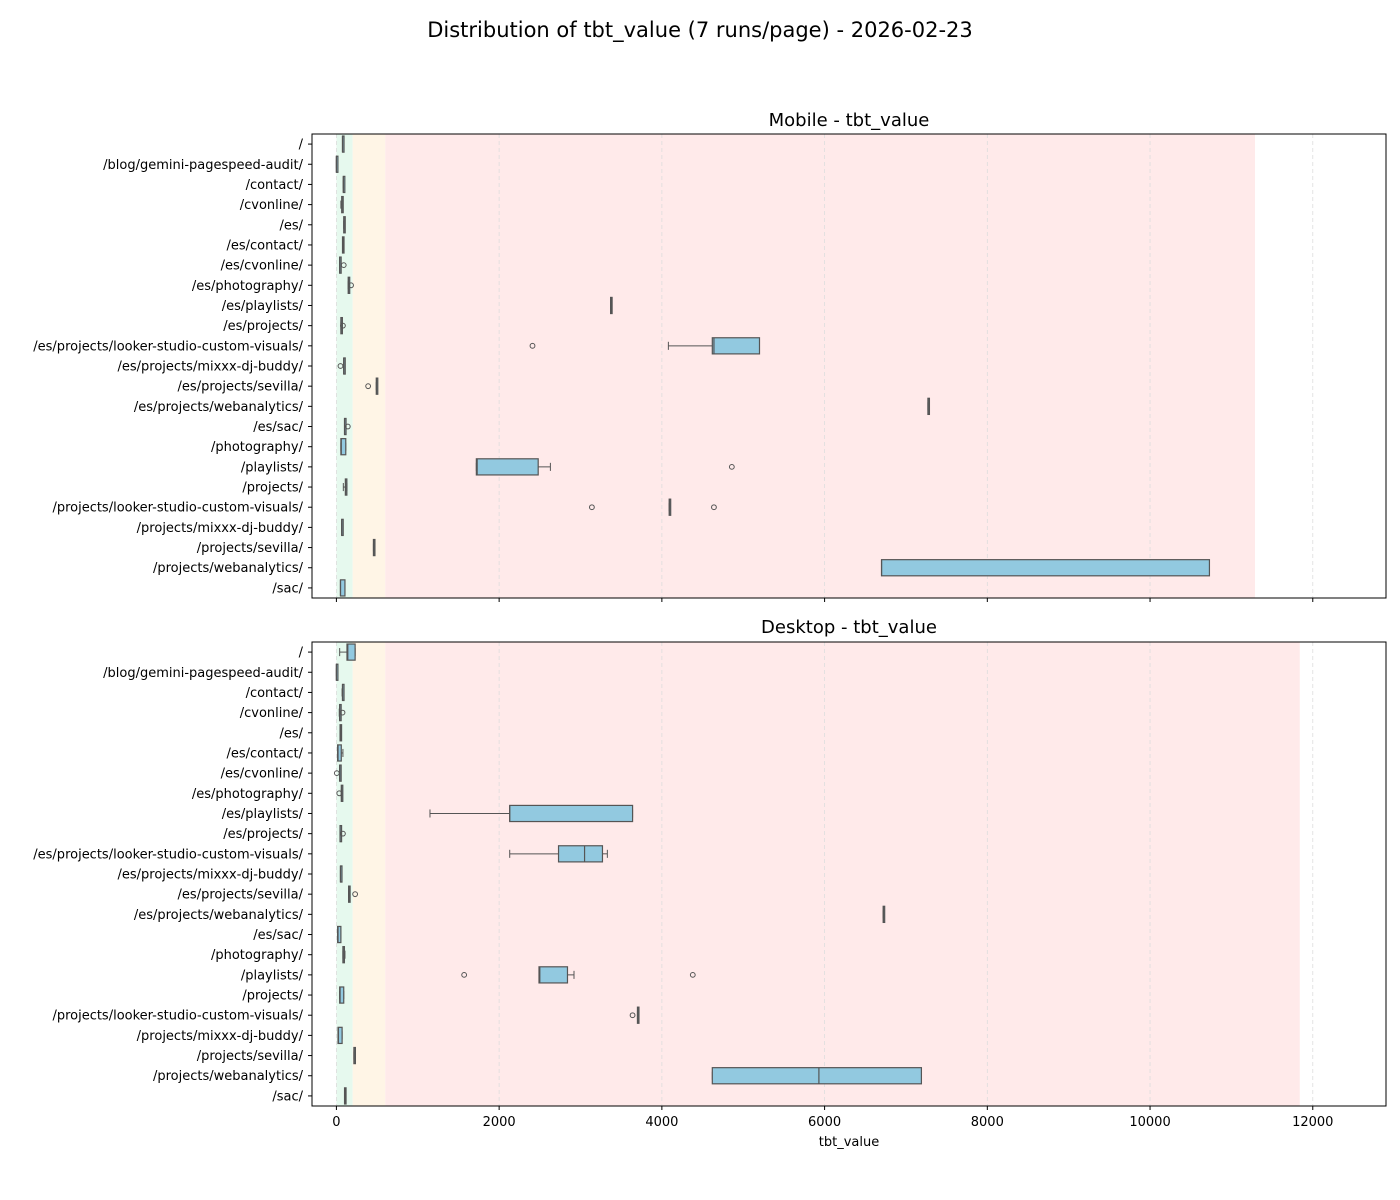  I want to click on mobile-ytick-label: /es/cvonline/, so click(262, 266).